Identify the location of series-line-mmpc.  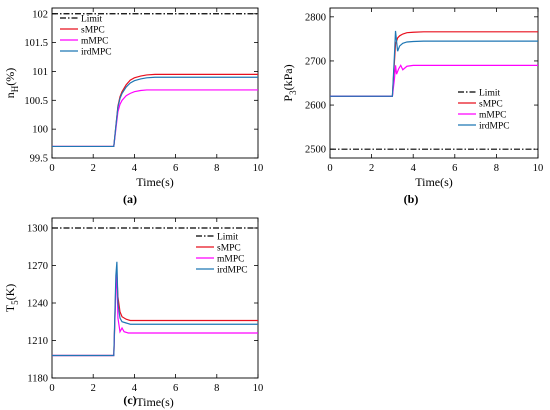
(434, 80).